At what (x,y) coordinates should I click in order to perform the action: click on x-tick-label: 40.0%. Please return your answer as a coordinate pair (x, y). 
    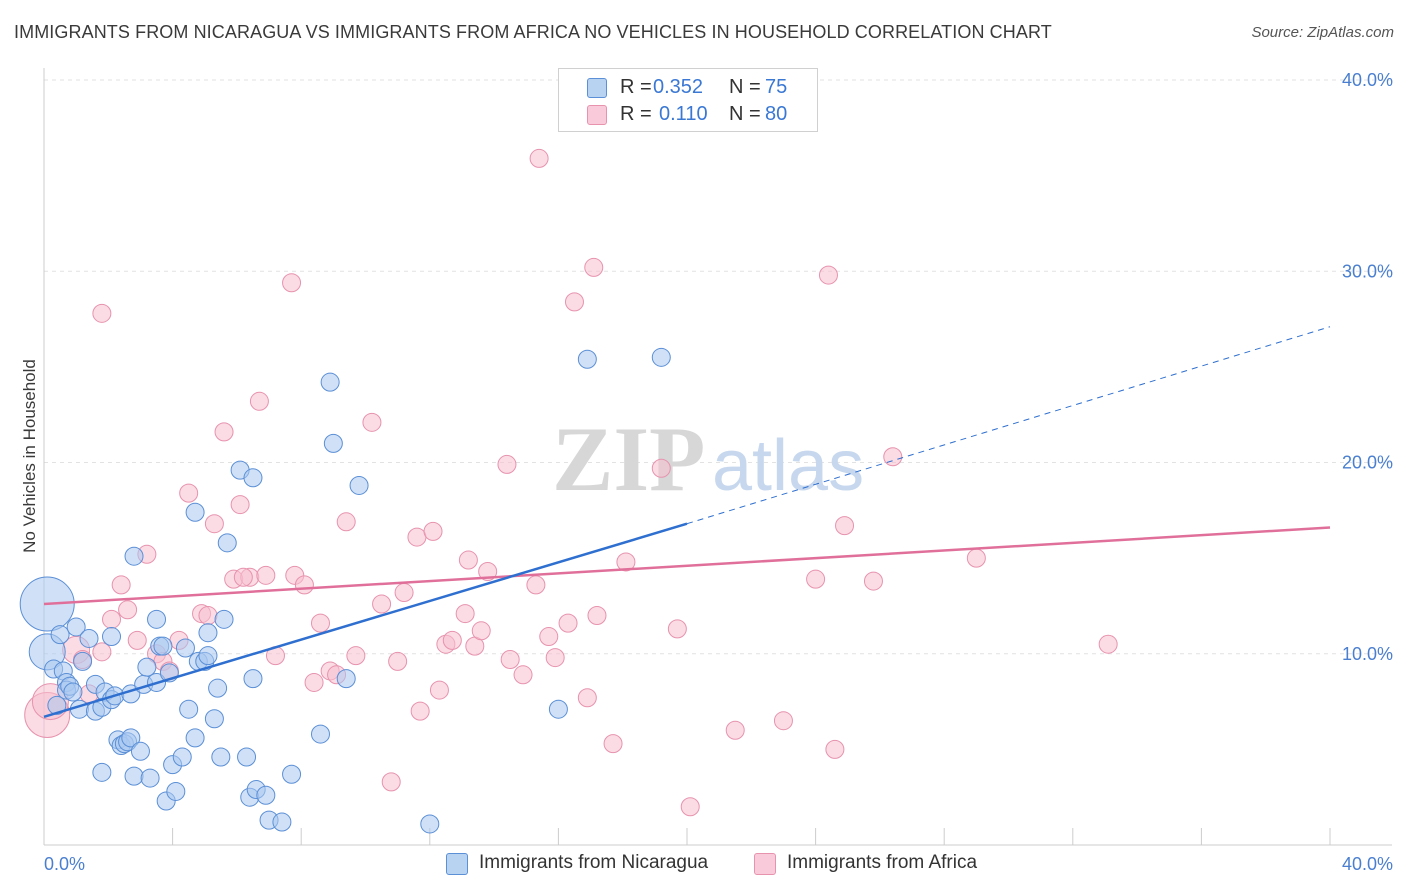
    Looking at the image, I should click on (1367, 864).